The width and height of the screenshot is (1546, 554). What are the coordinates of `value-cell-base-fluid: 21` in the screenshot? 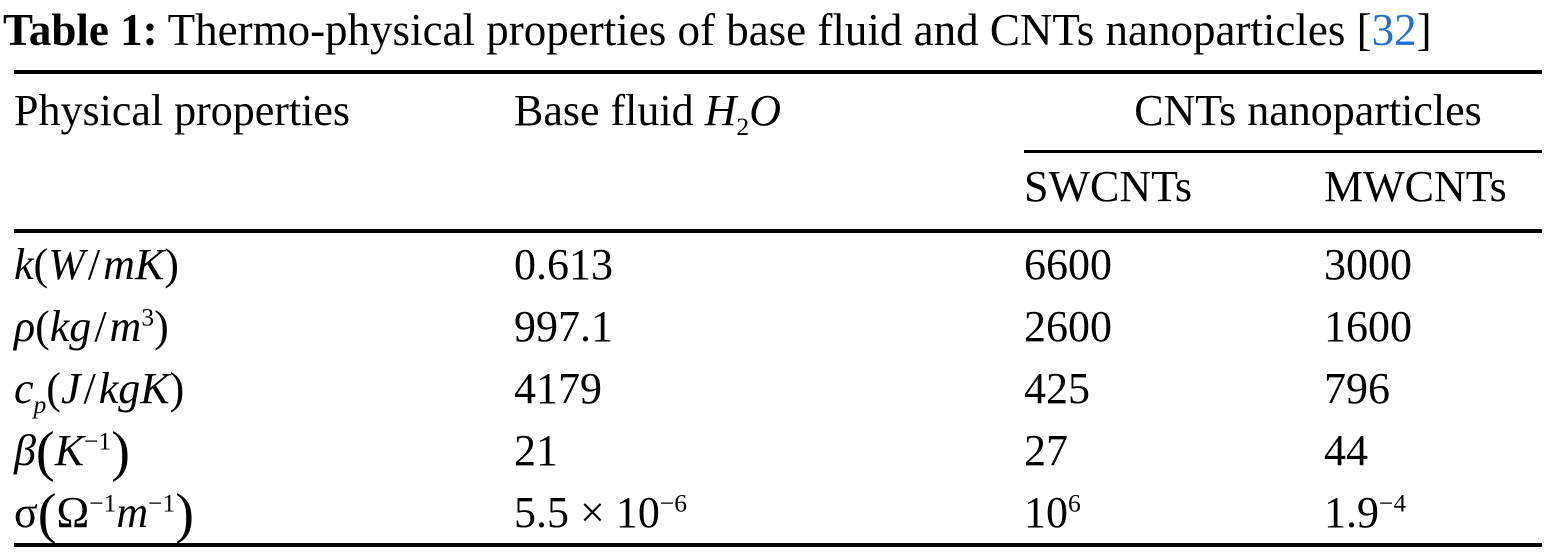 It's located at (536, 450).